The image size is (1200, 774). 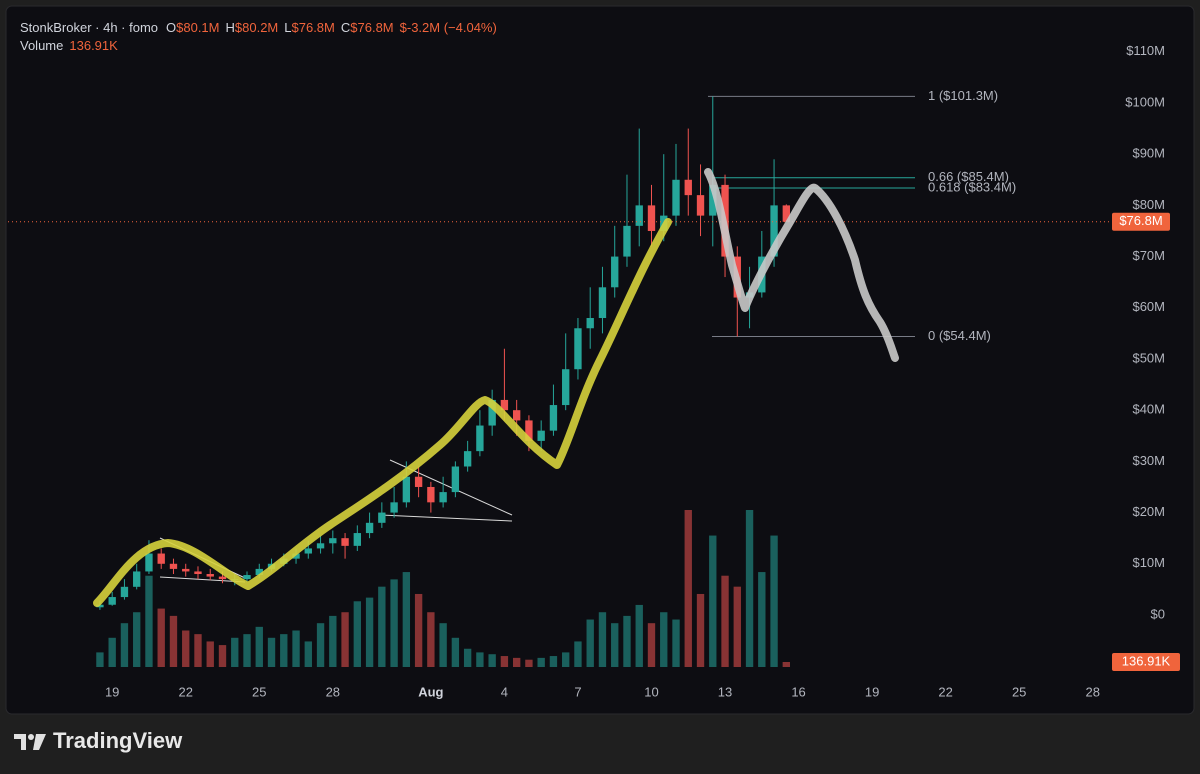 What do you see at coordinates (448, 27) in the screenshot?
I see `change: $-3.2M (−4.04%)` at bounding box center [448, 27].